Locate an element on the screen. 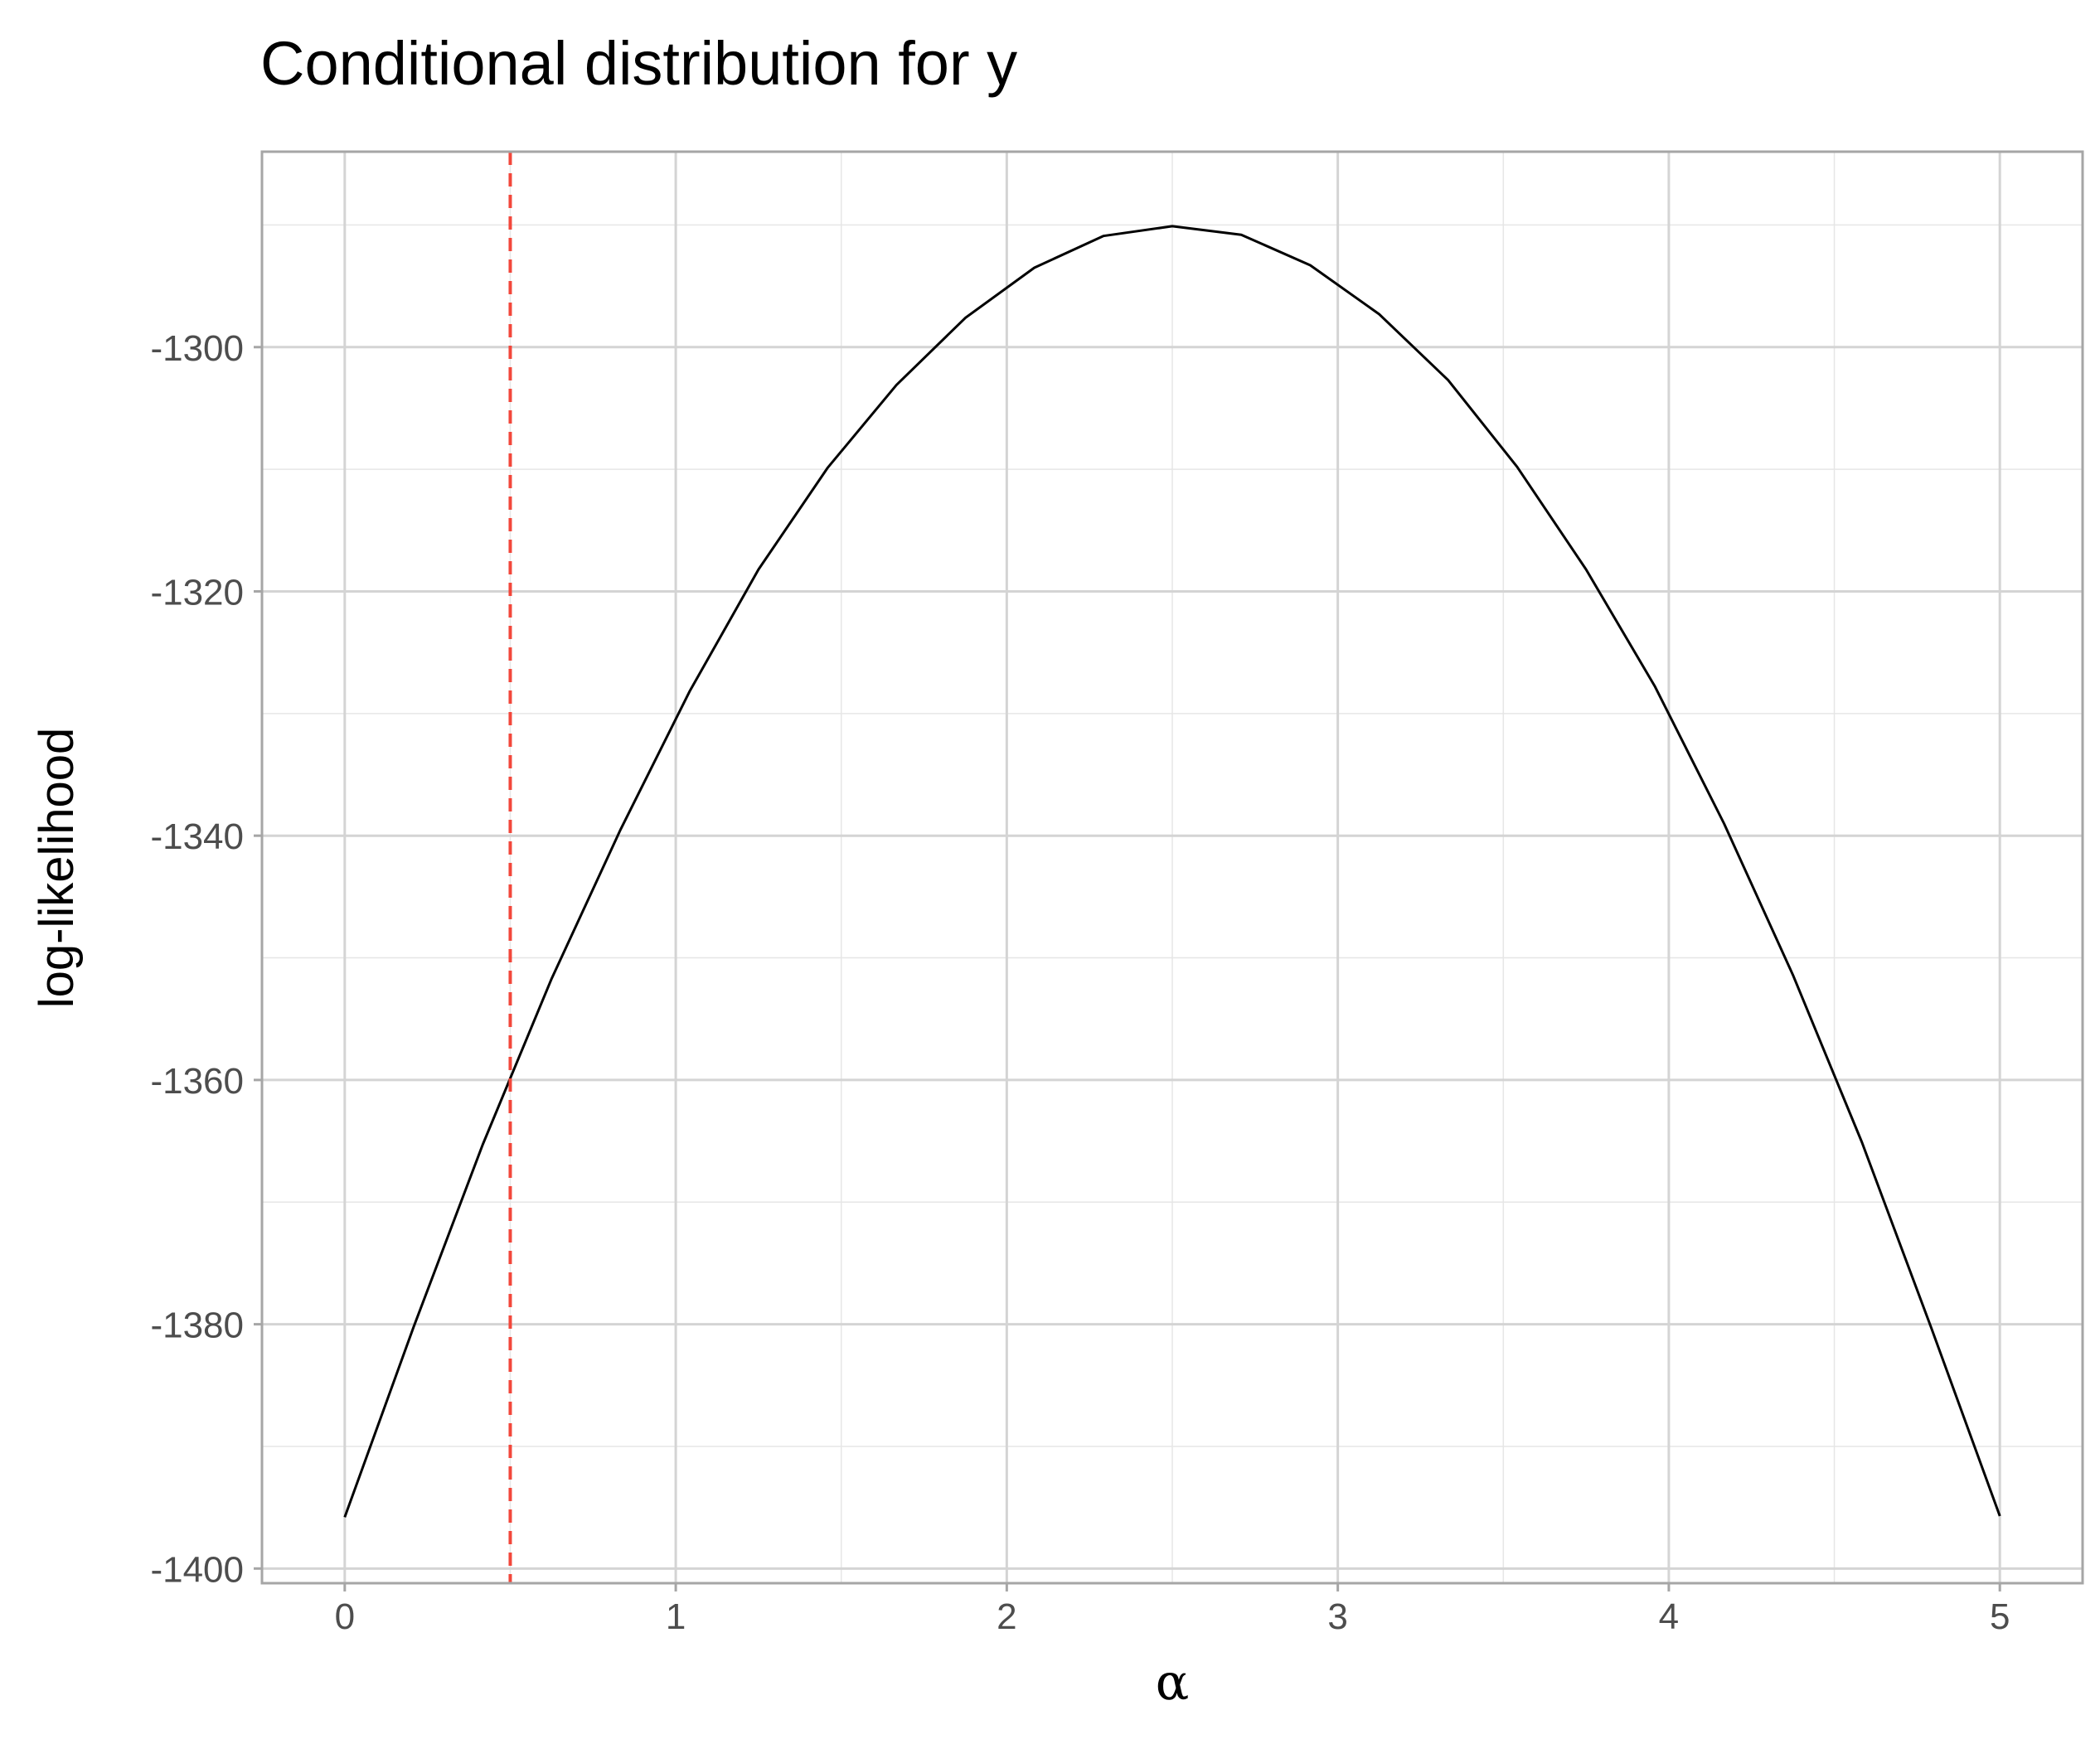 This screenshot has height=1744, width=2100. y-axis-title: log-likelihood is located at coordinates (57, 868).